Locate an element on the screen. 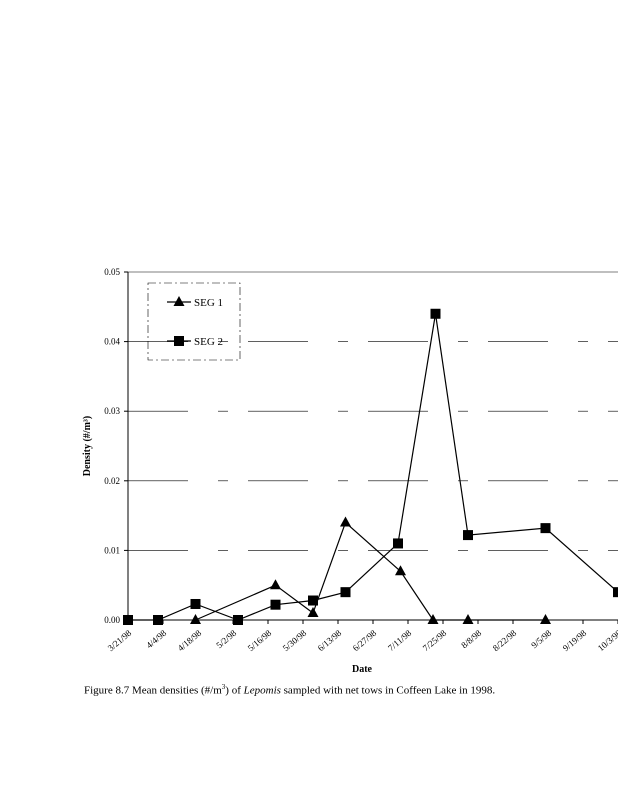  y-ticks: 0.00 0.01 0.02 0.03 0.04 0.05 is located at coordinates (116, 446).